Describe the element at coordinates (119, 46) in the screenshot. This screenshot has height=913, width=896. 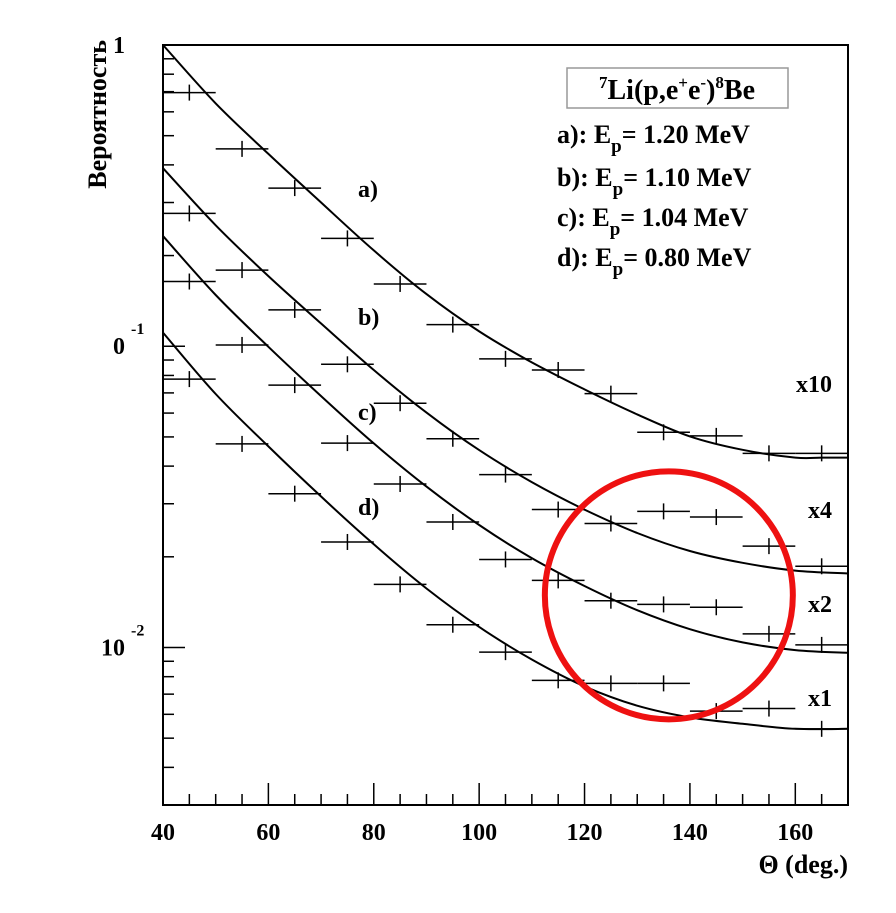
I see `y-tick-label: 1` at that location.